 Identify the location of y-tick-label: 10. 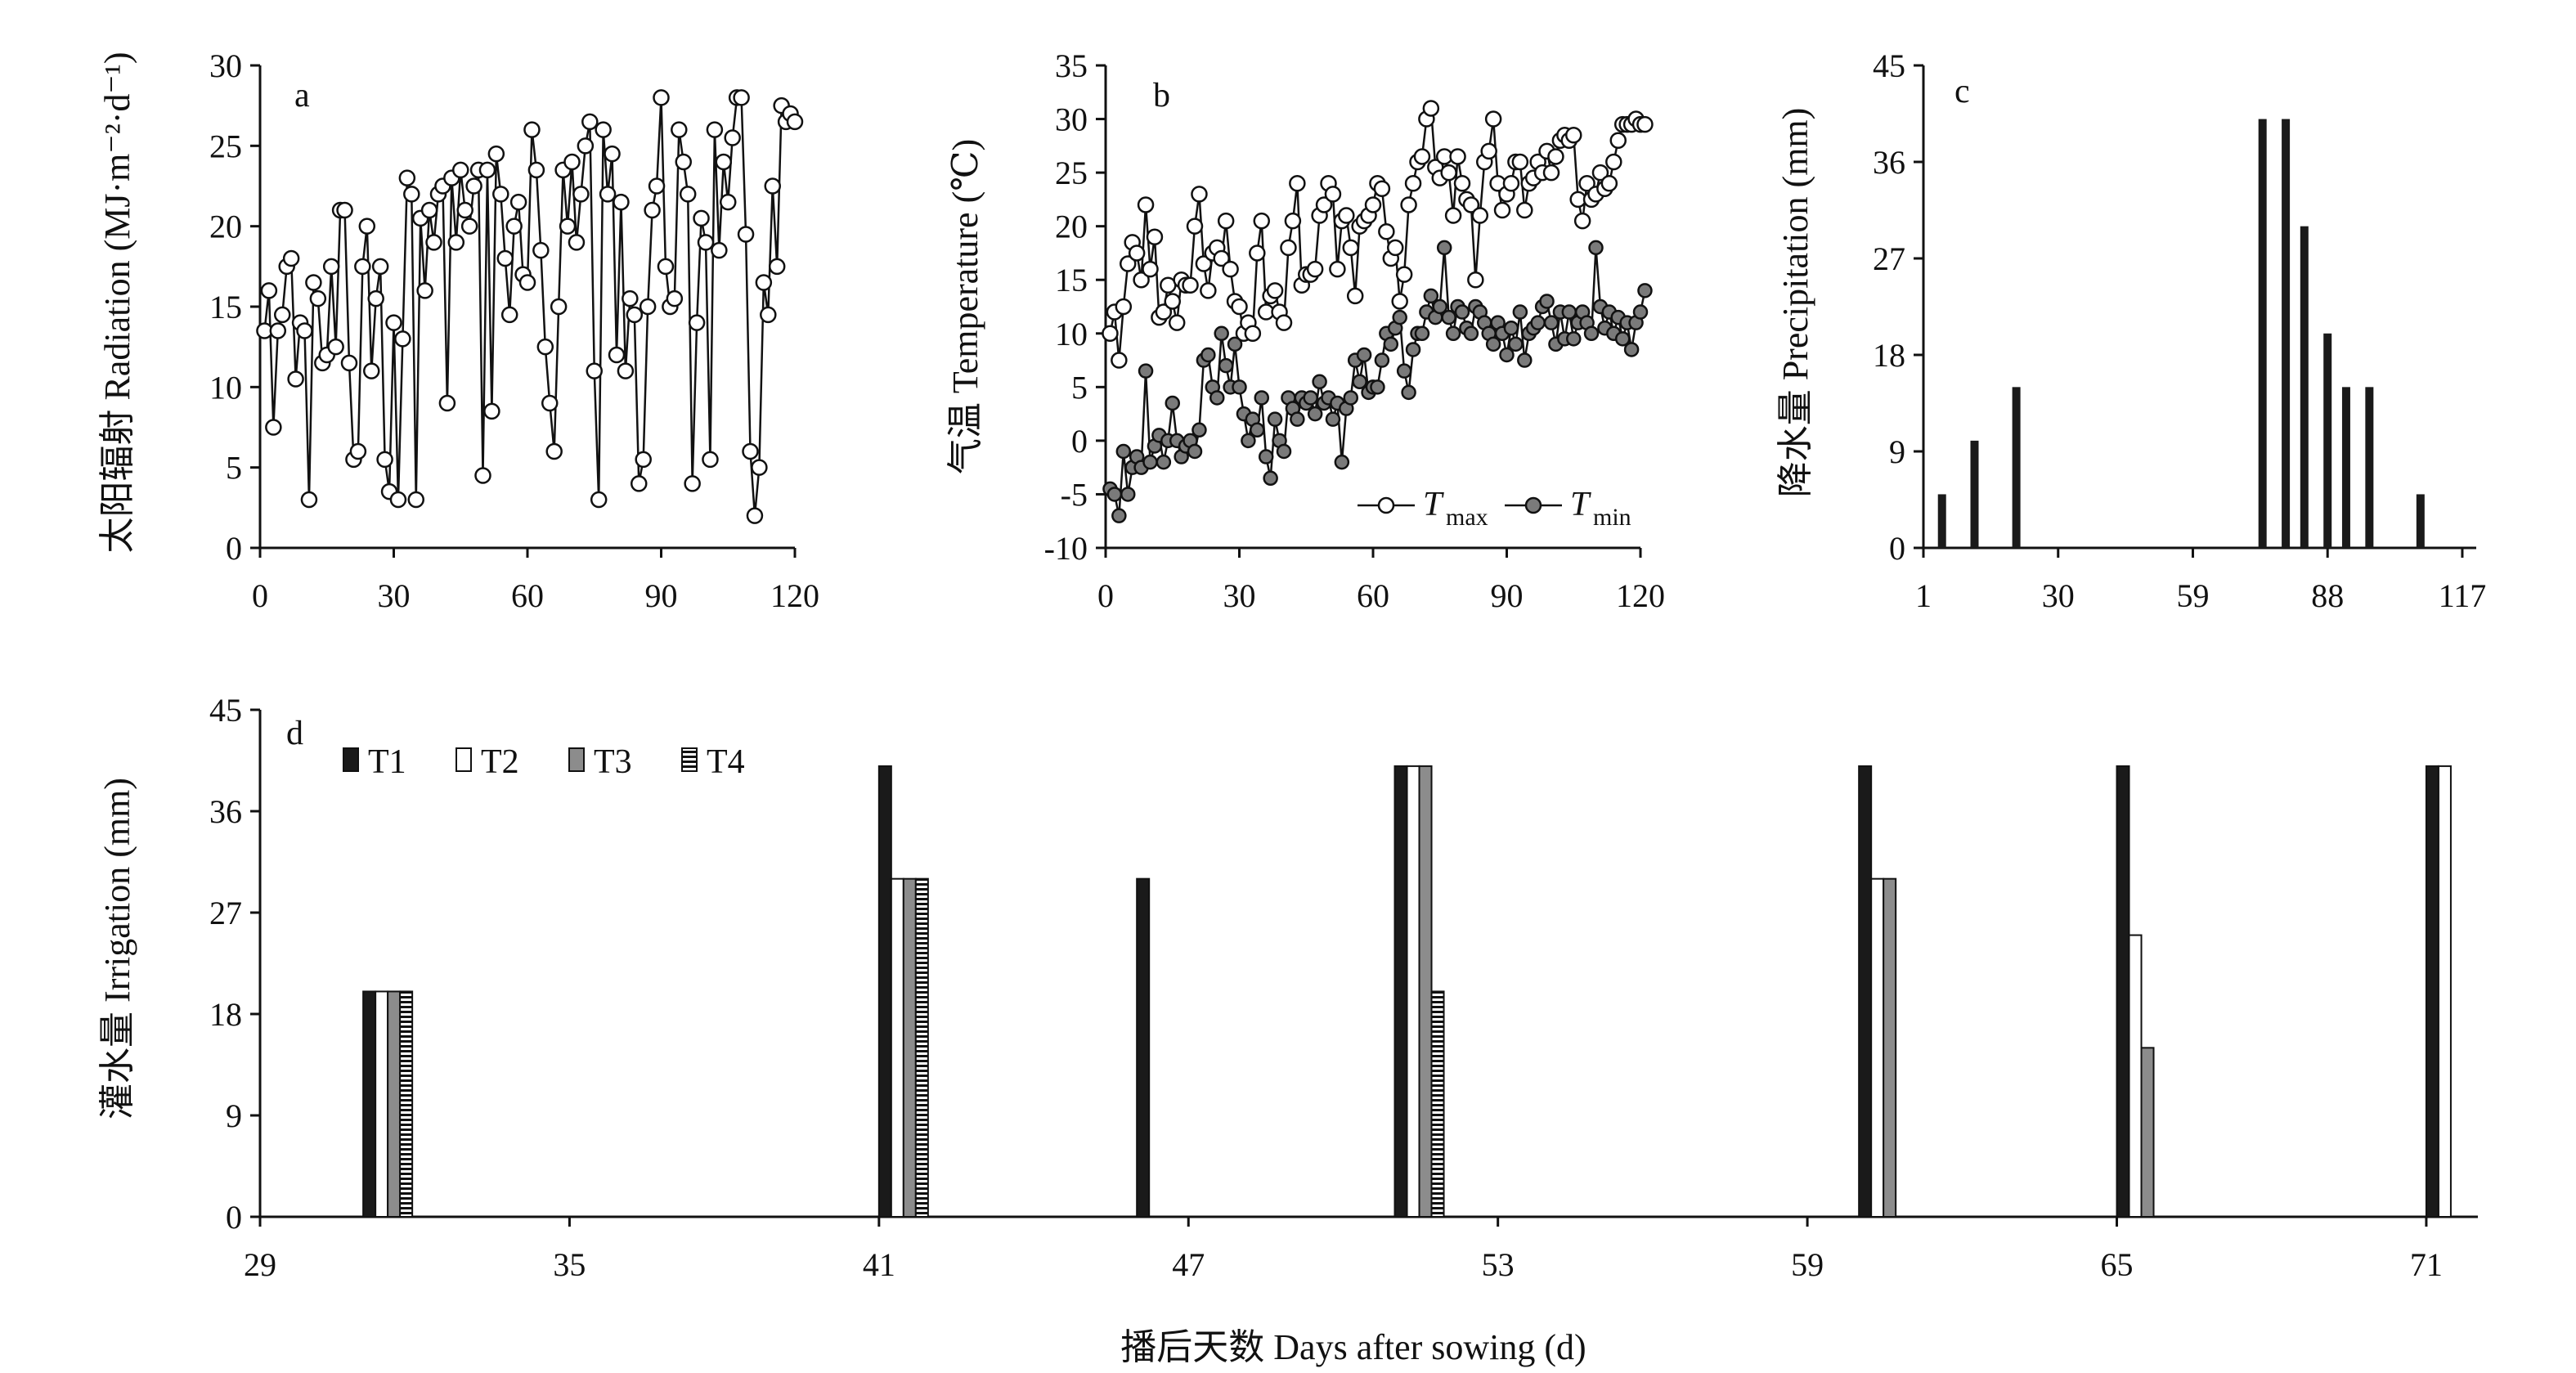
(225, 387).